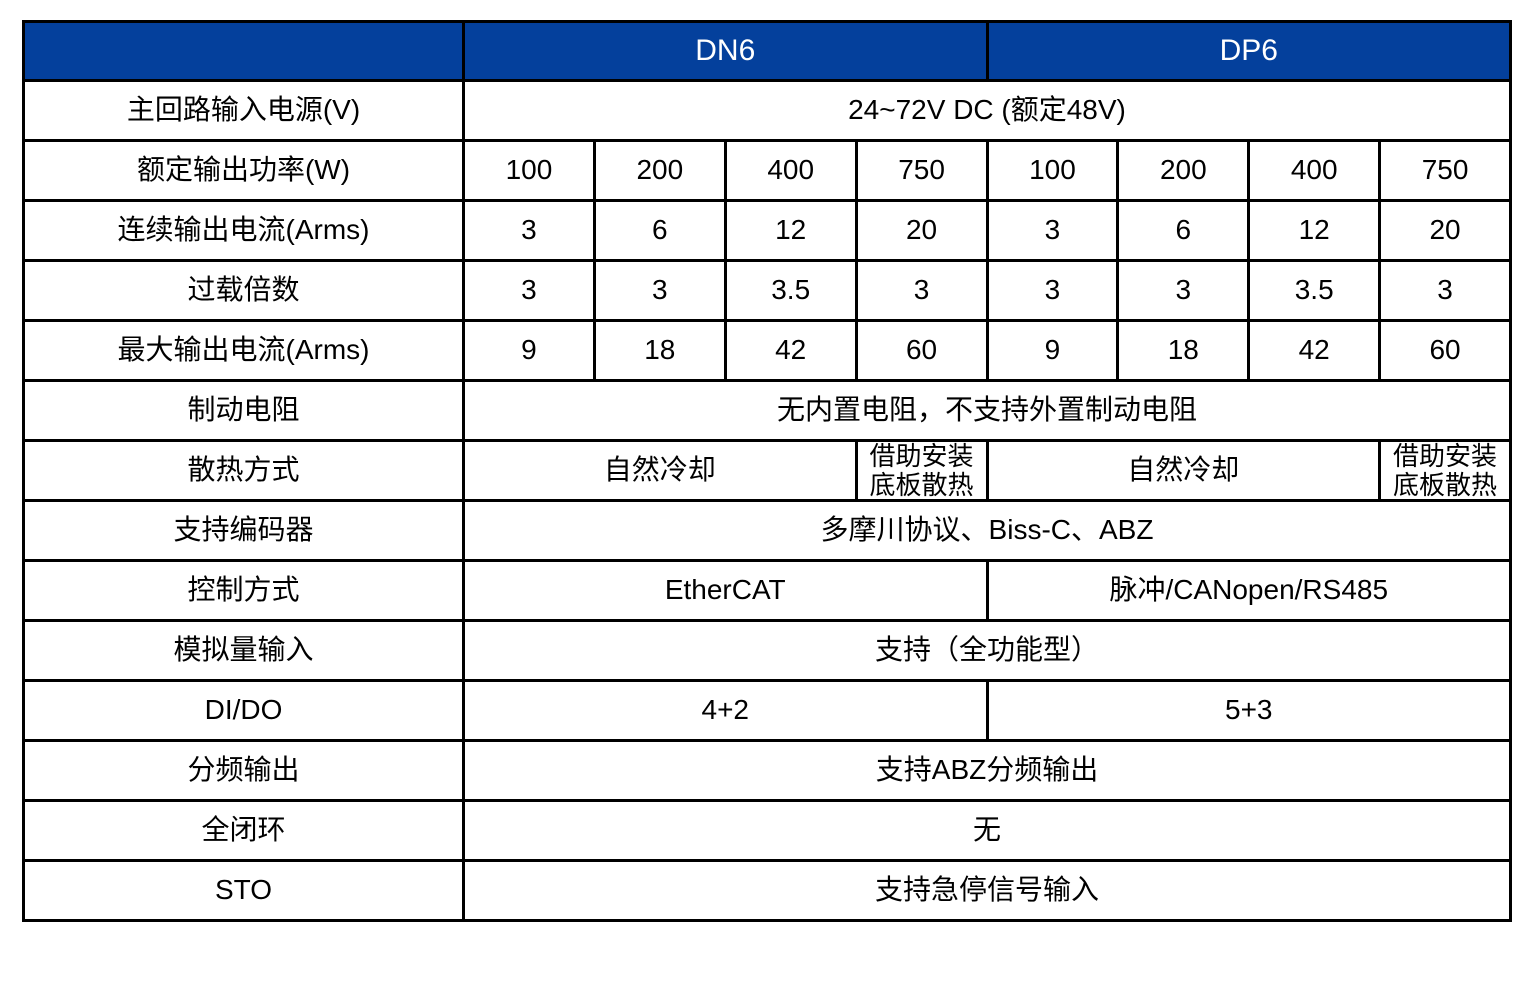 The height and width of the screenshot is (991, 1536). What do you see at coordinates (243, 110) in the screenshot?
I see `row-label: 主回路输入电源(V)` at bounding box center [243, 110].